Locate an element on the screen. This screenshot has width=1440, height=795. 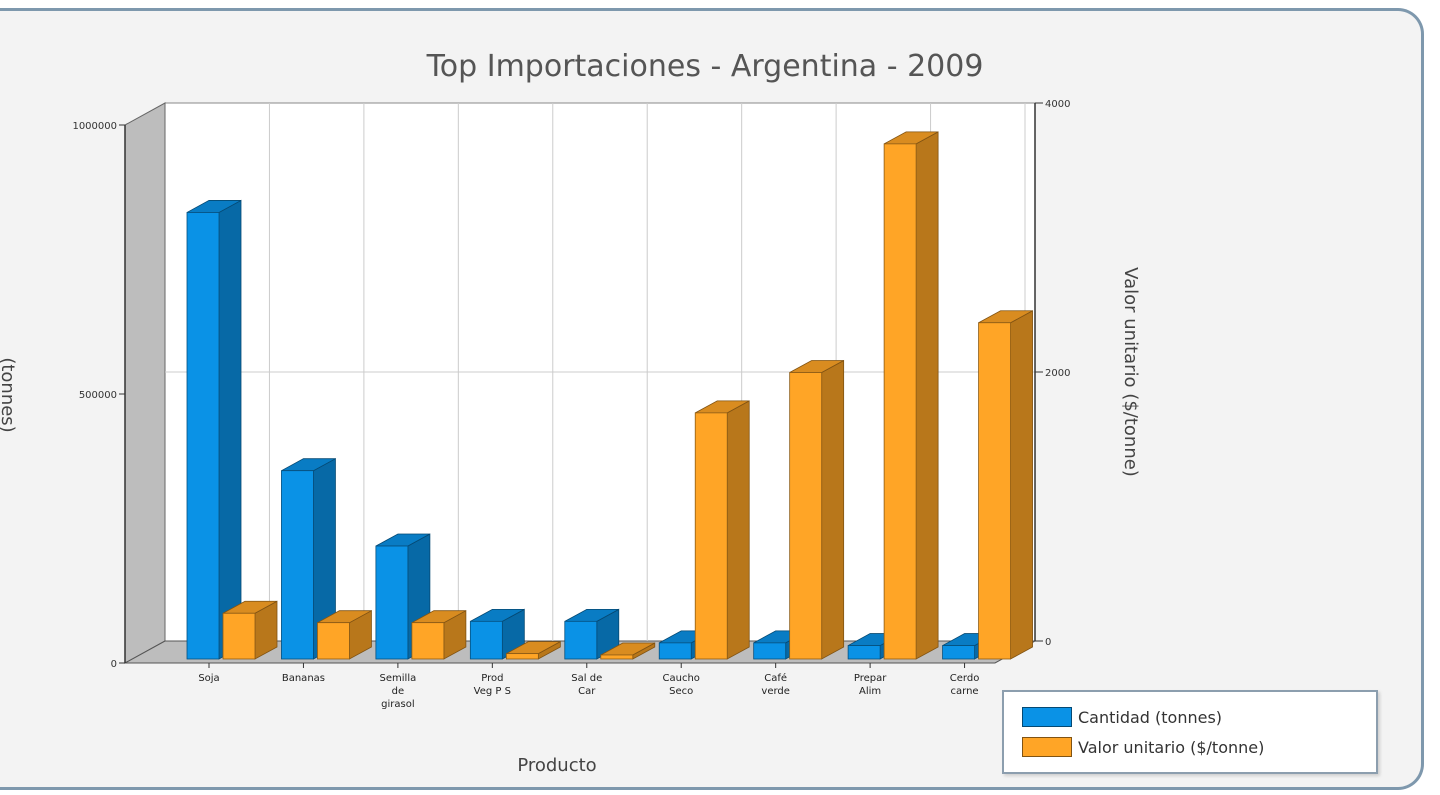
legend-swatch-valor is located at coordinates (1047, 747).